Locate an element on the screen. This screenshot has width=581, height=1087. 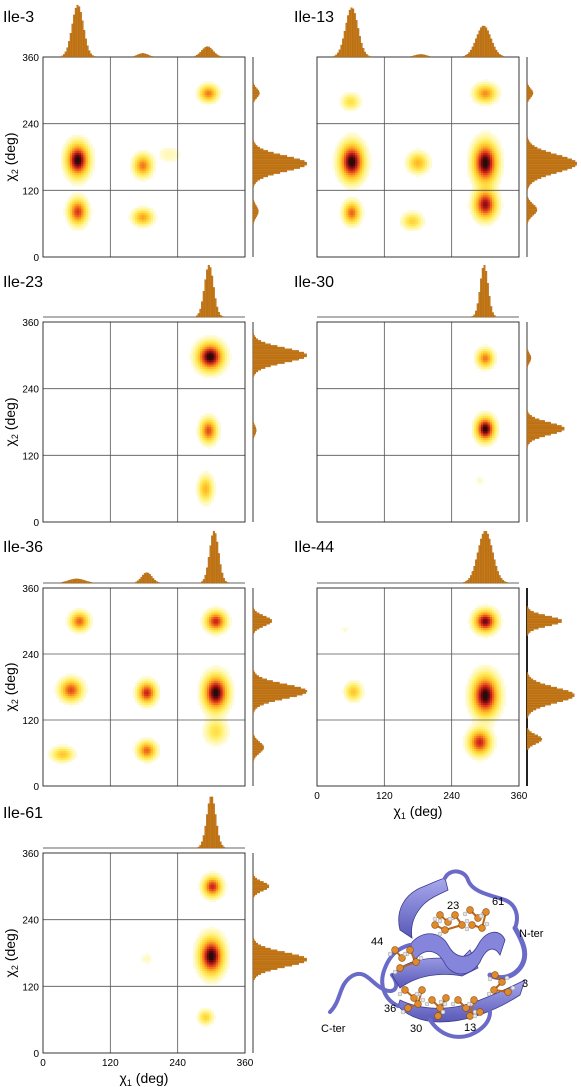
chi1-histogram-bar is located at coordinates (472, 52).